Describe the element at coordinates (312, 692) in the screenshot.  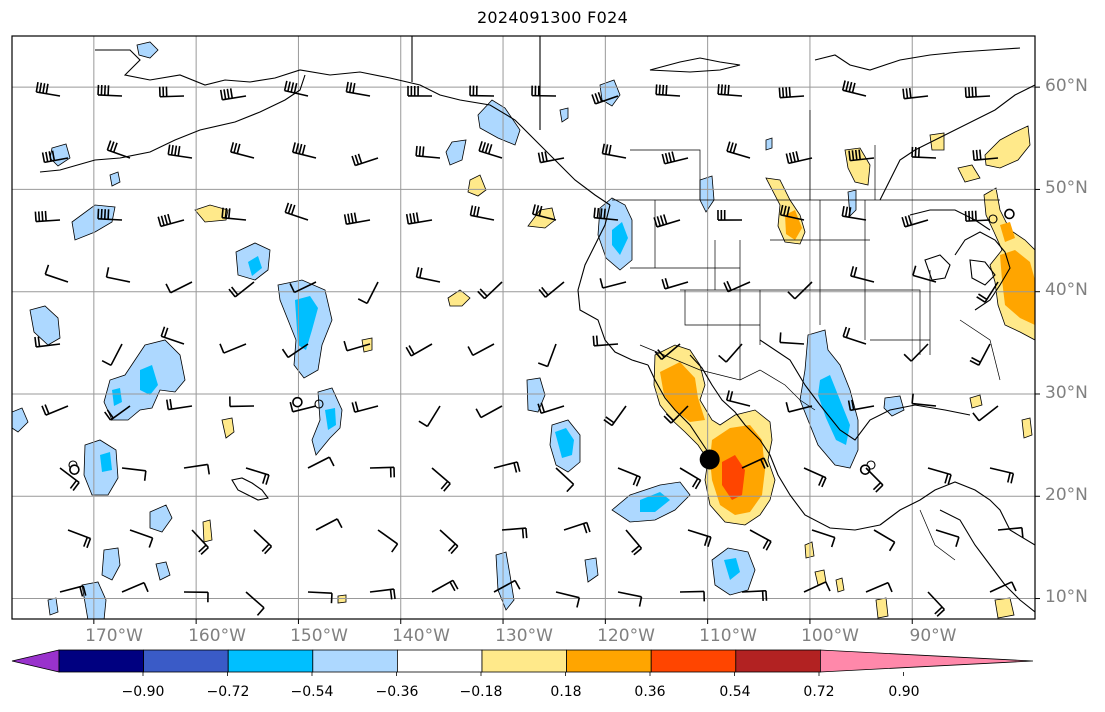
I see `colorbar-label: −0.54` at that location.